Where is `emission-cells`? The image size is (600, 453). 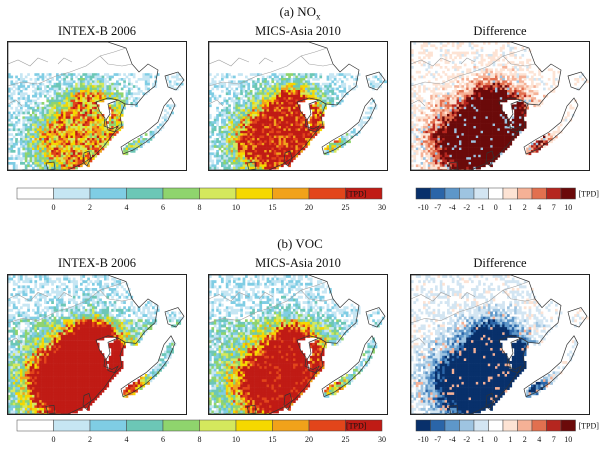
emission-cells is located at coordinates (500, 106).